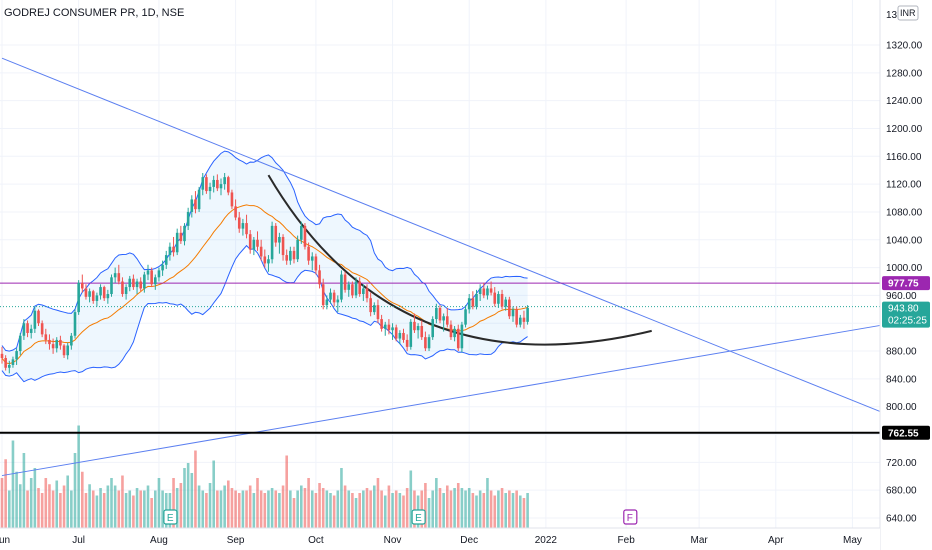  What do you see at coordinates (236, 540) in the screenshot?
I see `time-tick-label: Sep` at bounding box center [236, 540].